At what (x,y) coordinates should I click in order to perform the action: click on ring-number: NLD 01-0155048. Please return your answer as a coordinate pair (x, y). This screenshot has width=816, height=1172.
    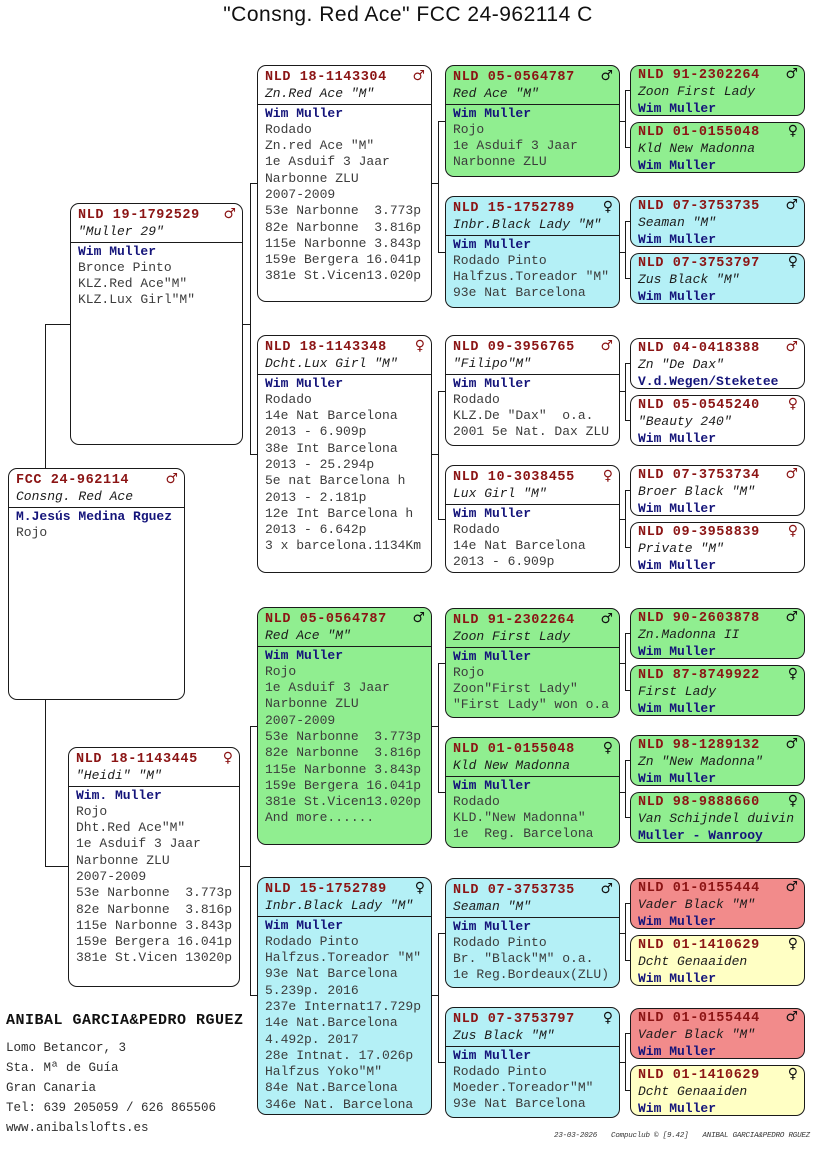
    Looking at the image, I should click on (699, 132).